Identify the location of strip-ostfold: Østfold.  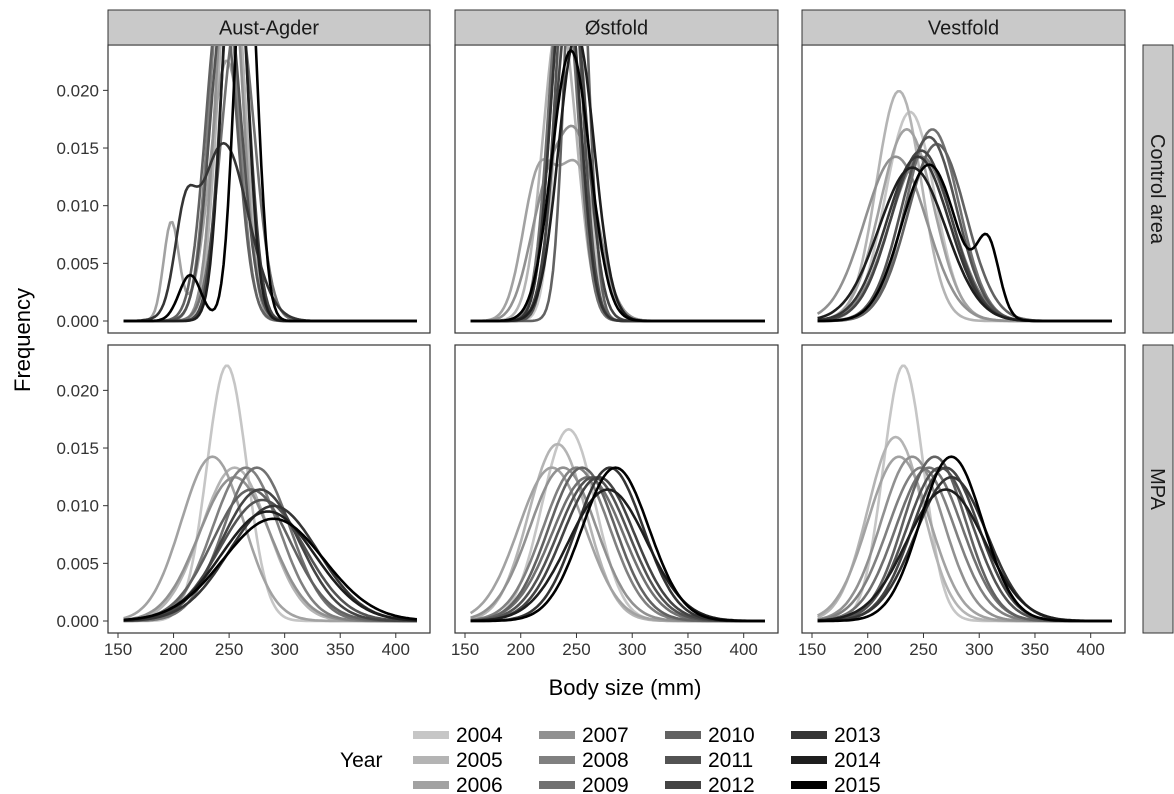
(616, 27).